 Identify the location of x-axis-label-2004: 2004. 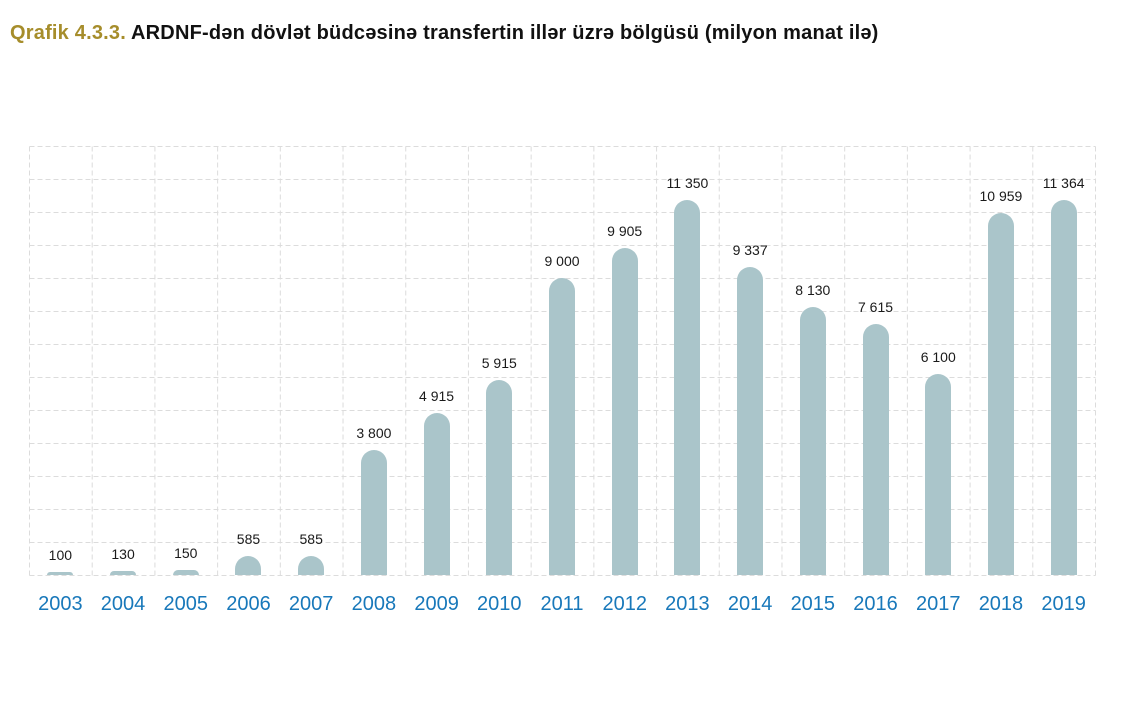
(123, 604).